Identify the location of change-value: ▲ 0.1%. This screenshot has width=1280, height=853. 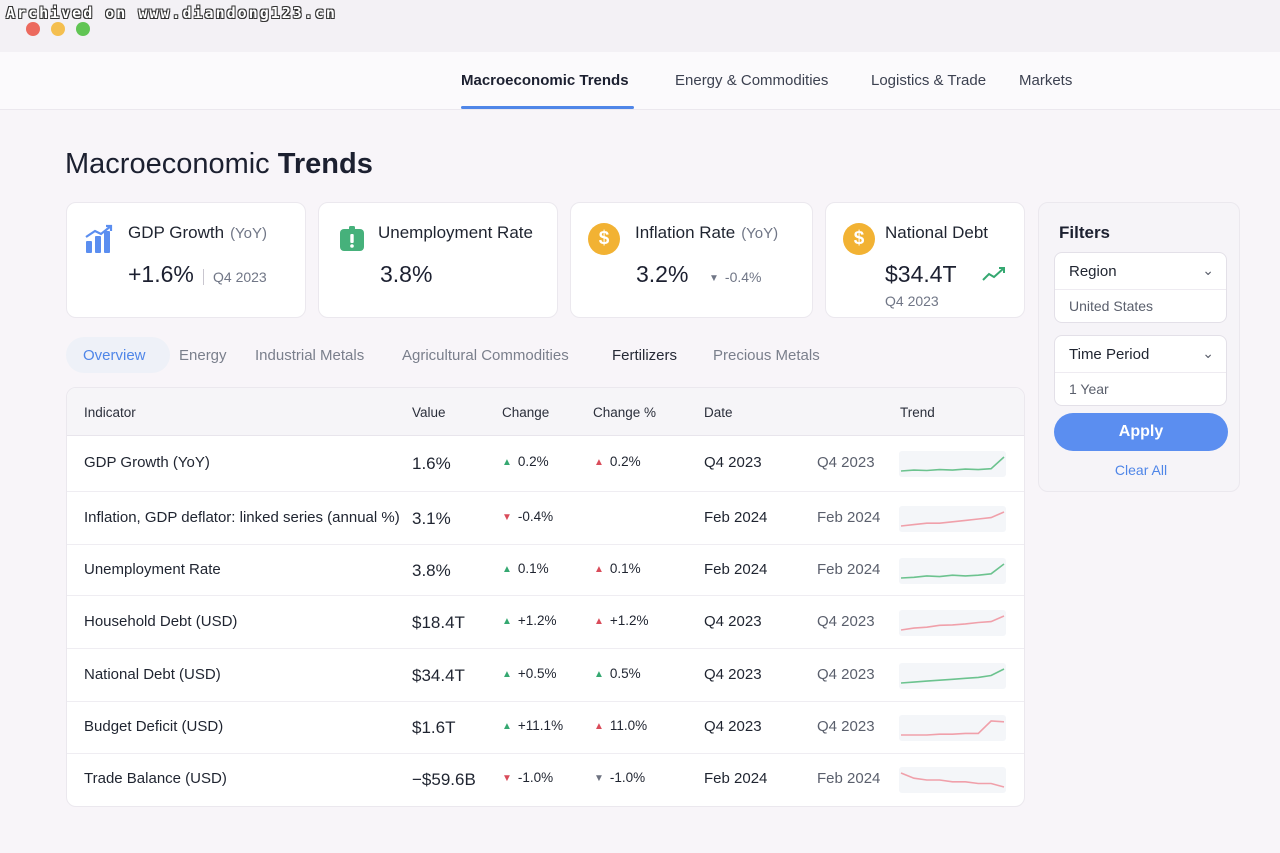
(525, 568).